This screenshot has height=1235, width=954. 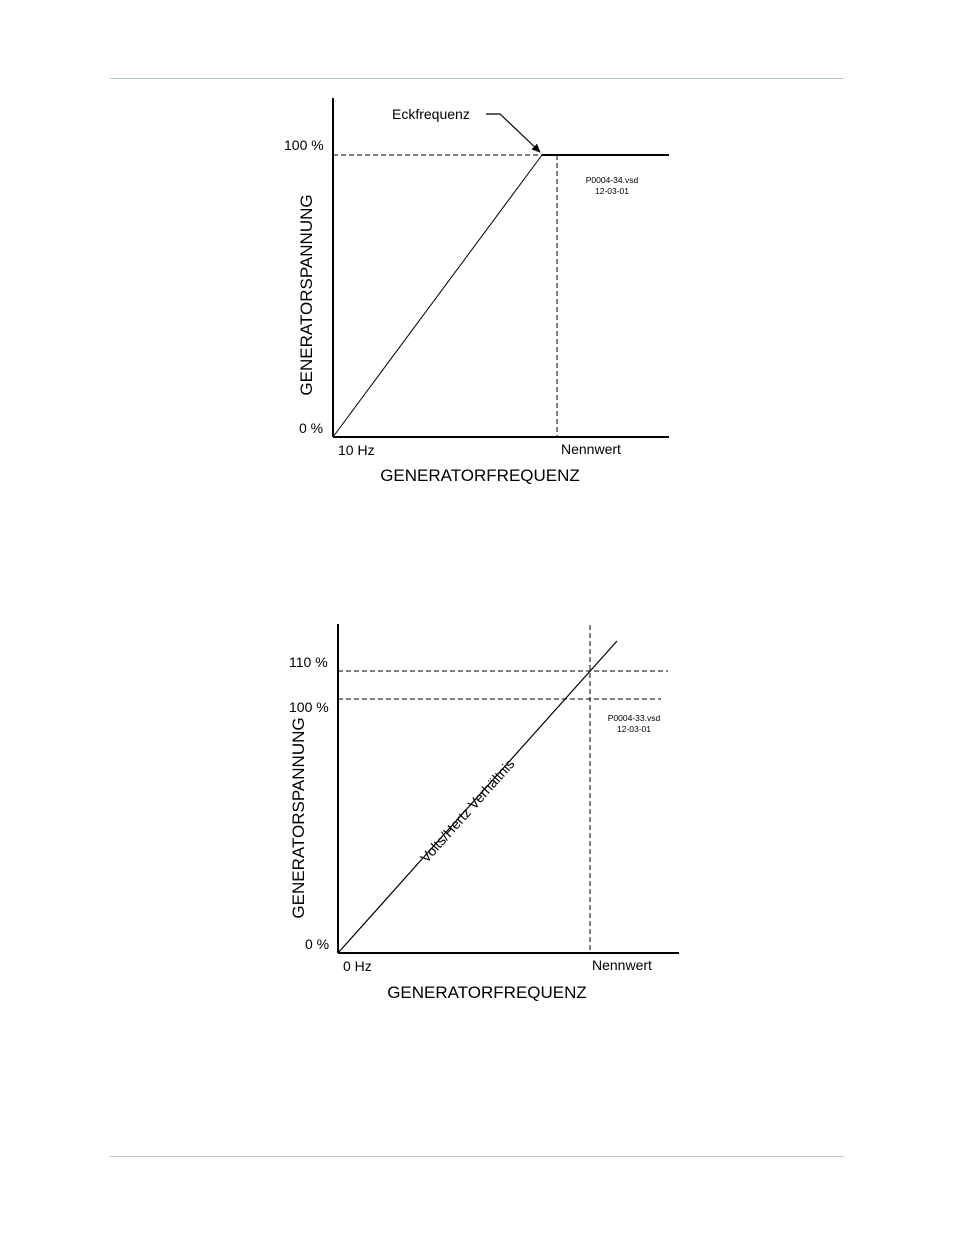 I want to click on voltage-ramp-line, so click(x=437, y=296).